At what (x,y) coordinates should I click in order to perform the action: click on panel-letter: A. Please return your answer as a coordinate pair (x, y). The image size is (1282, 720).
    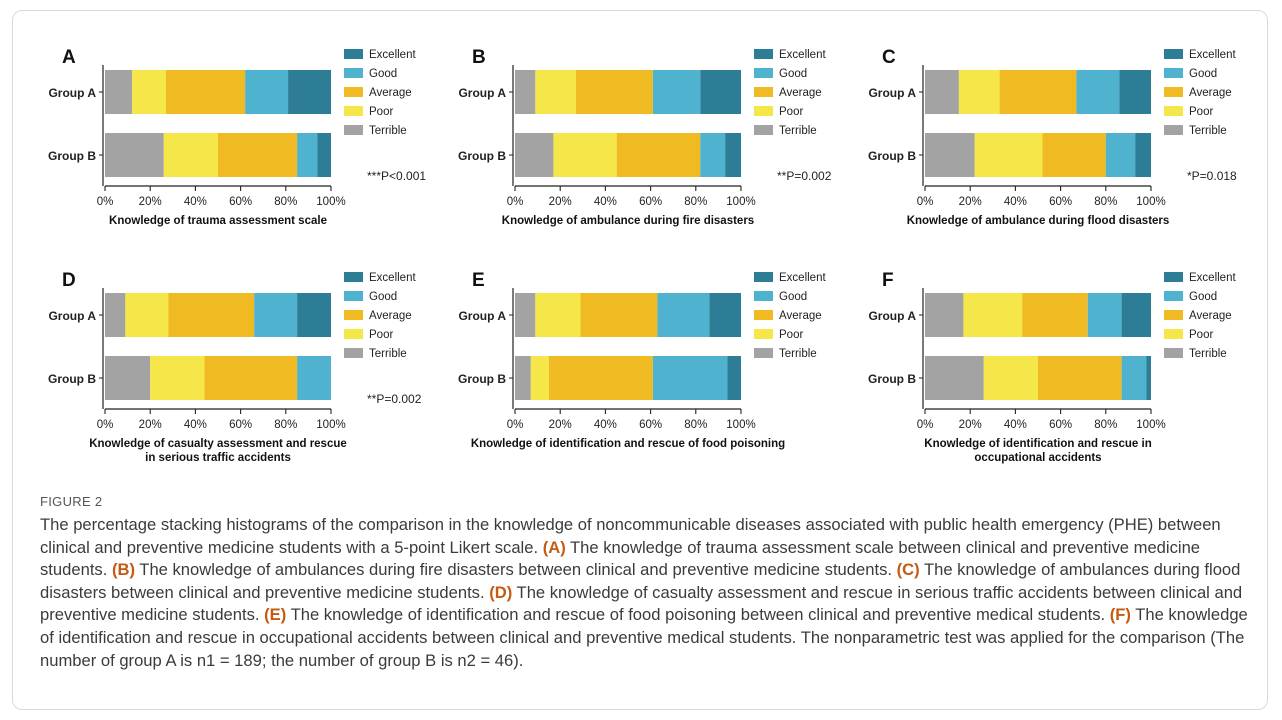
    Looking at the image, I should click on (69, 57).